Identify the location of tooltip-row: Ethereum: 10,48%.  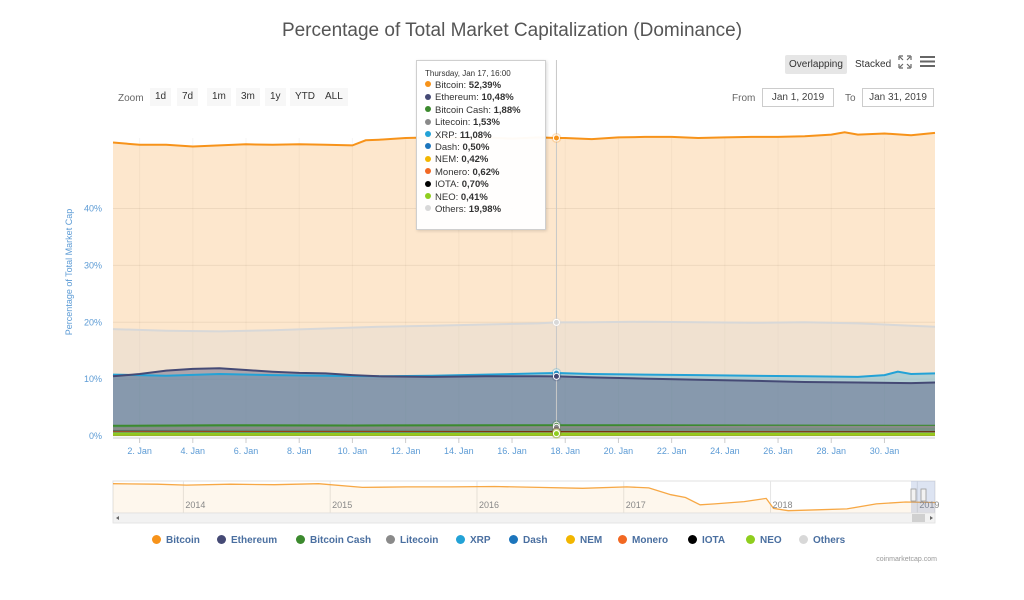
(481, 98).